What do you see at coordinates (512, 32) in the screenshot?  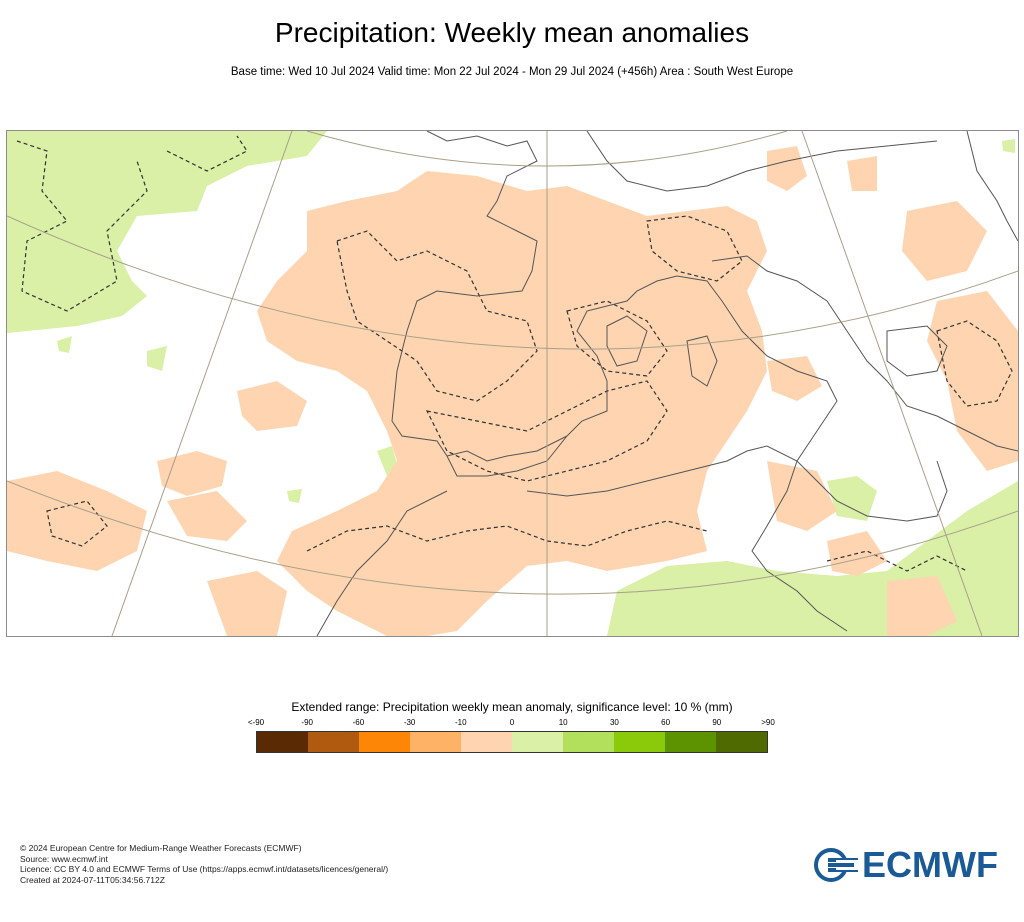 I see `chart-title: Precipitation: Weekly mean anomalies` at bounding box center [512, 32].